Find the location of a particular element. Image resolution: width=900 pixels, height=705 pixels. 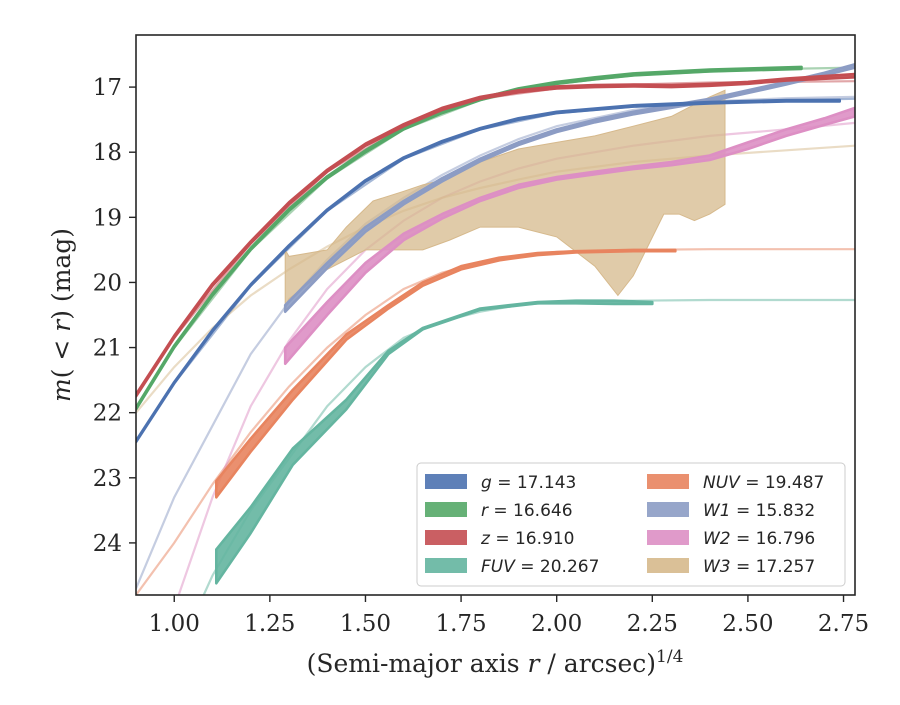

legend-label-w3: W3 = 17.257 is located at coordinates (759, 567).